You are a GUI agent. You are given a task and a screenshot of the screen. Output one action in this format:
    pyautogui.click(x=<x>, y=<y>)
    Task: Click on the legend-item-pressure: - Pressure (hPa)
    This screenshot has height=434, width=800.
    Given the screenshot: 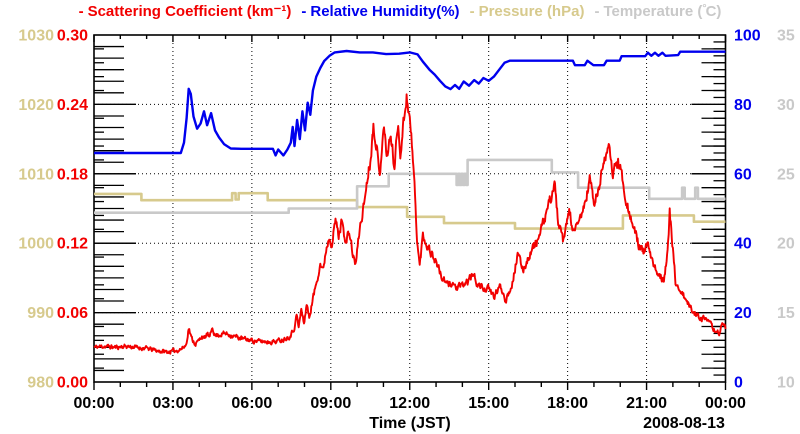 What is the action you would take?
    pyautogui.click(x=527, y=11)
    